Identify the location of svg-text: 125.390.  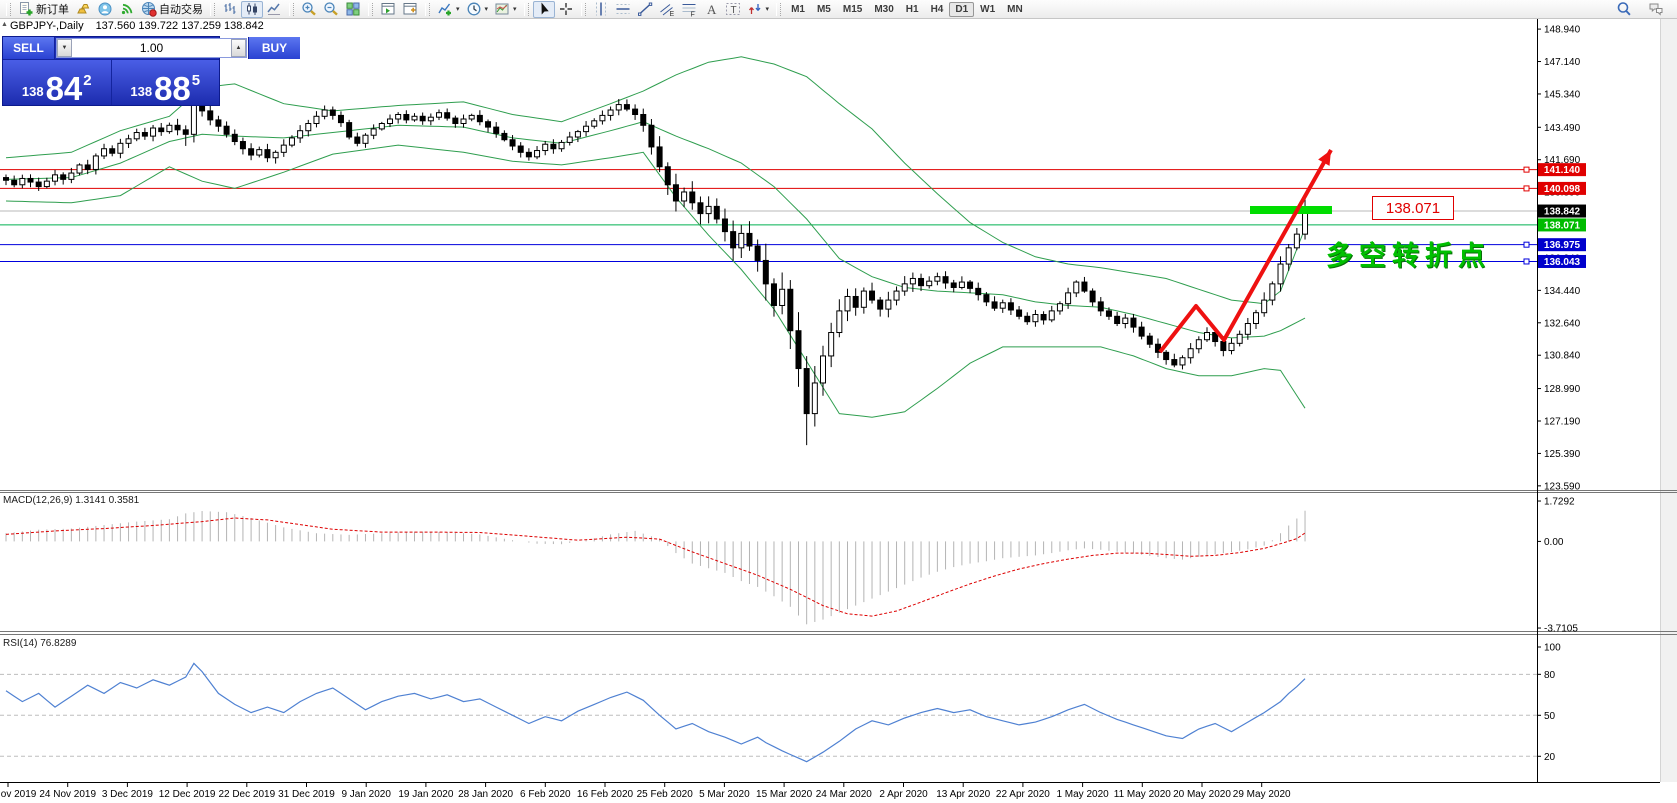
(1562, 454).